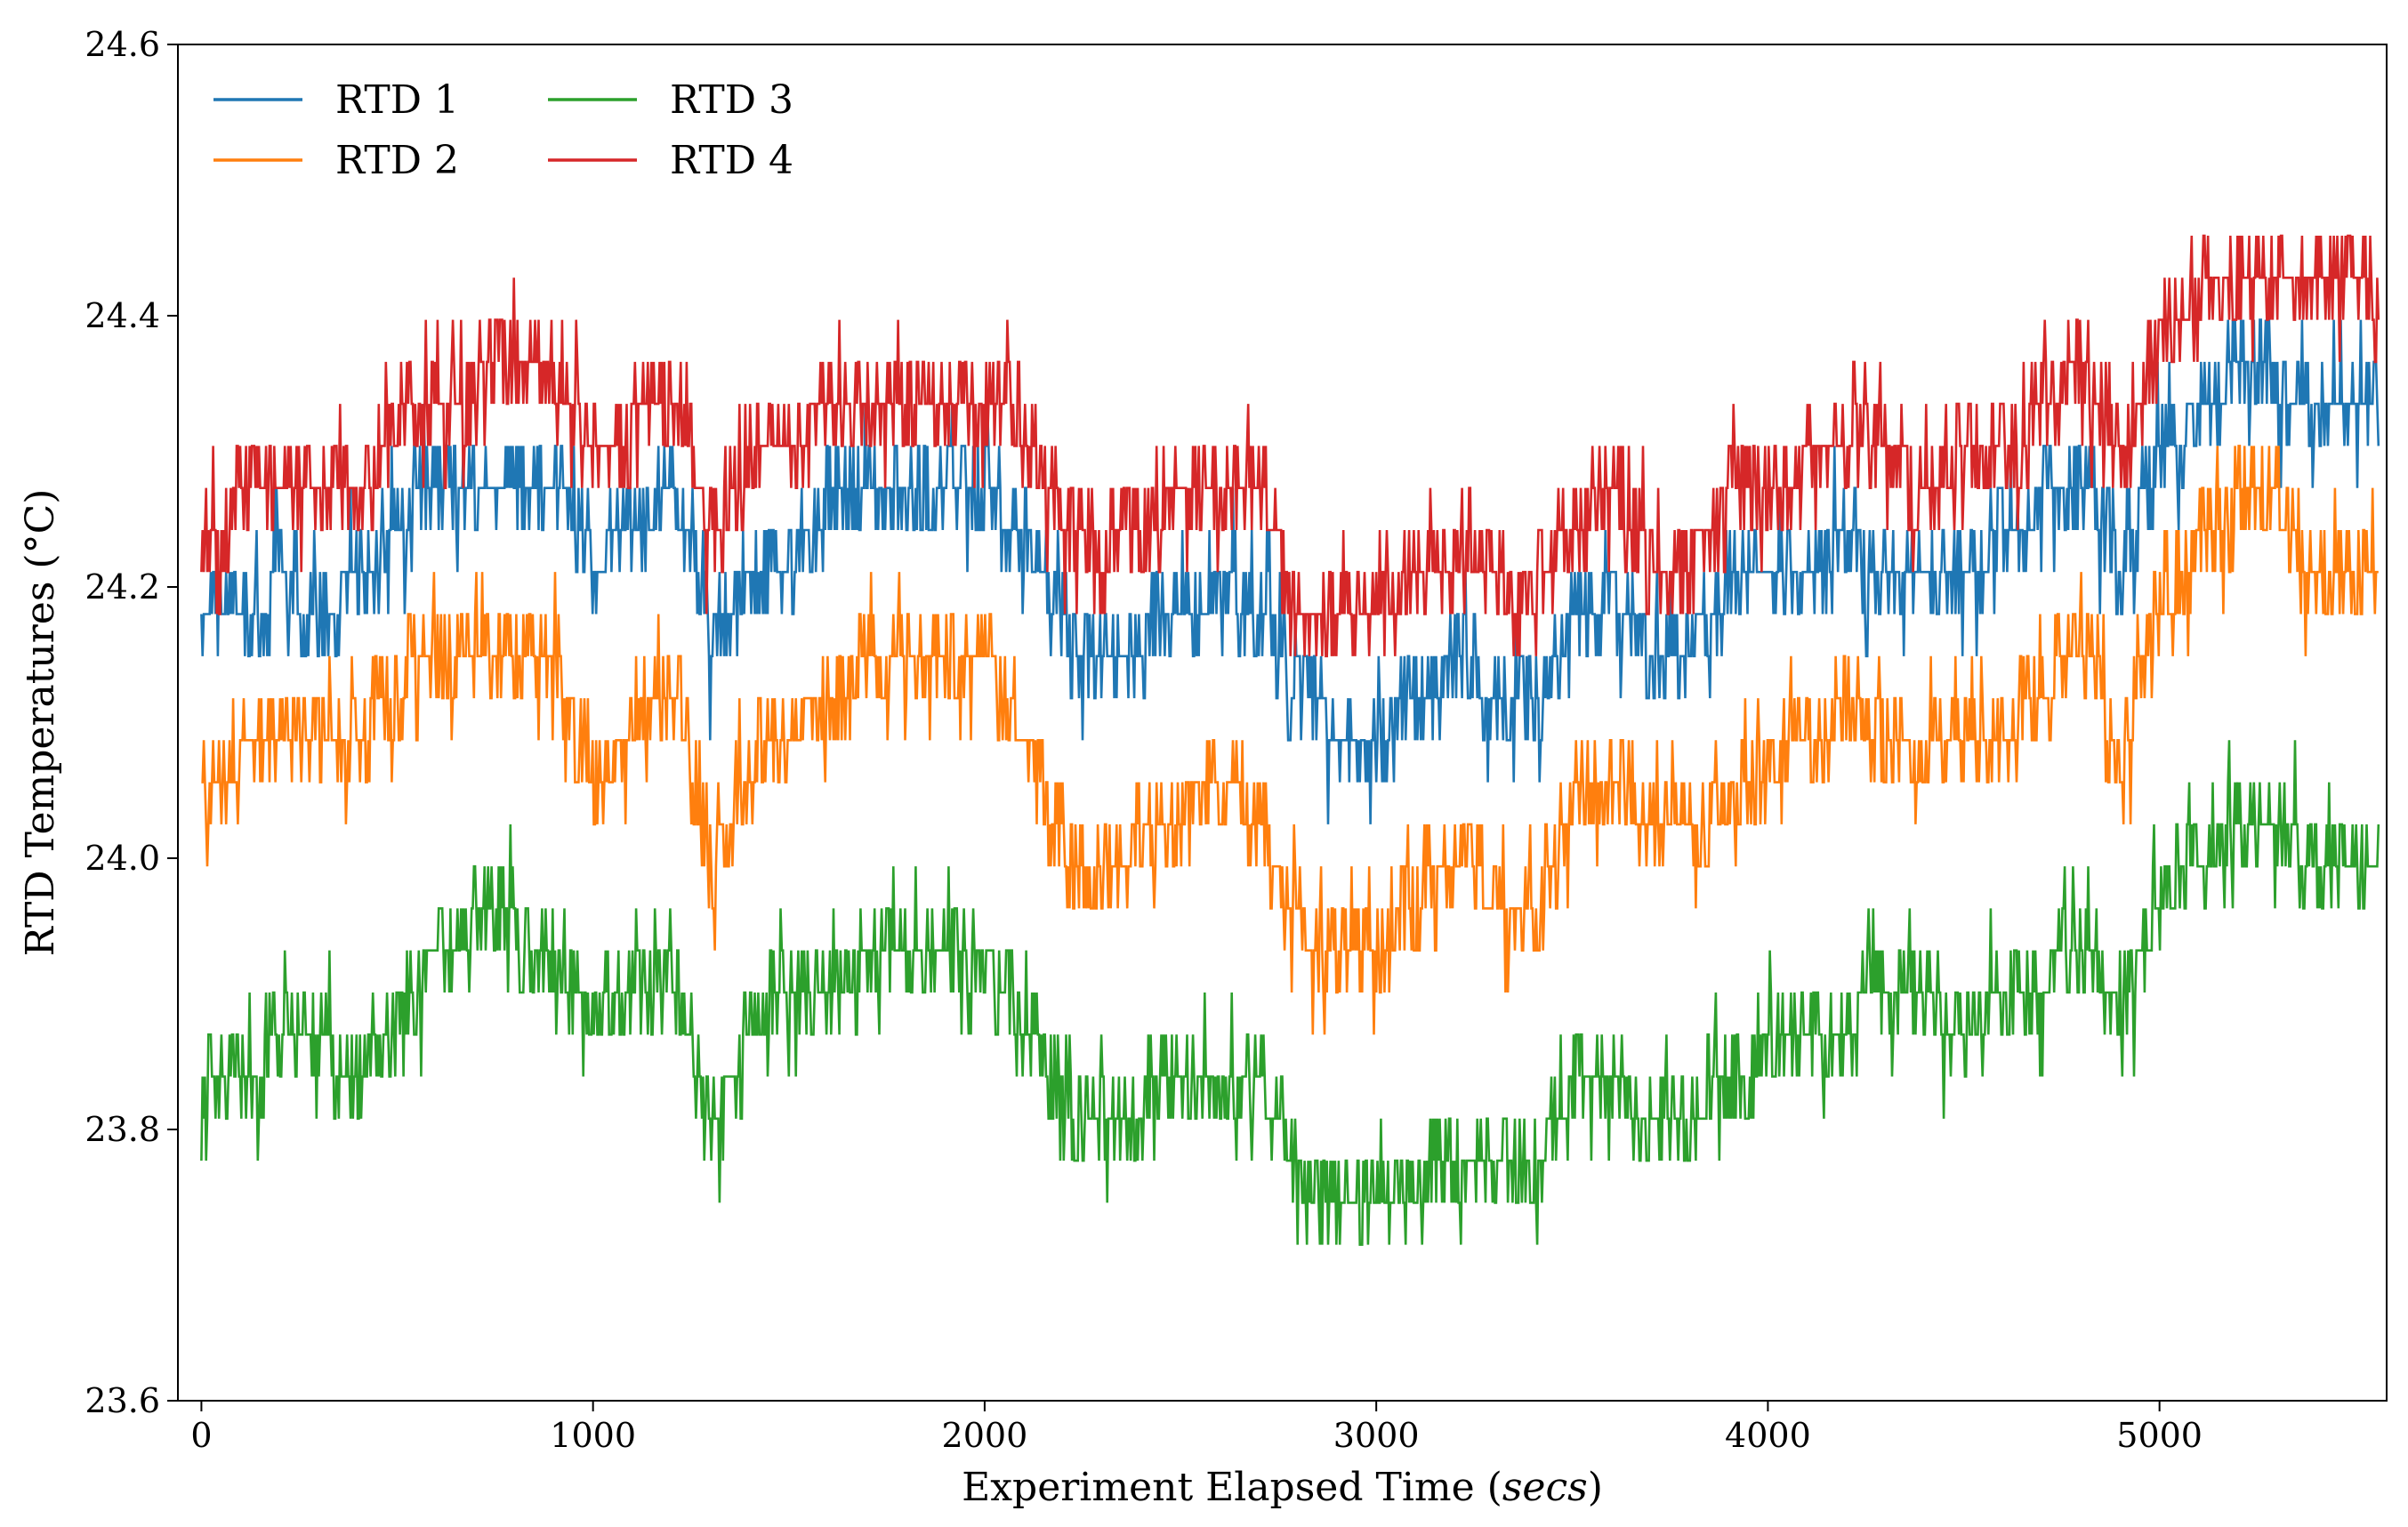 This screenshot has height=1527, width=2408. What do you see at coordinates (40, 723) in the screenshot?
I see `y-axis-label: RTD Temperatures (°C)` at bounding box center [40, 723].